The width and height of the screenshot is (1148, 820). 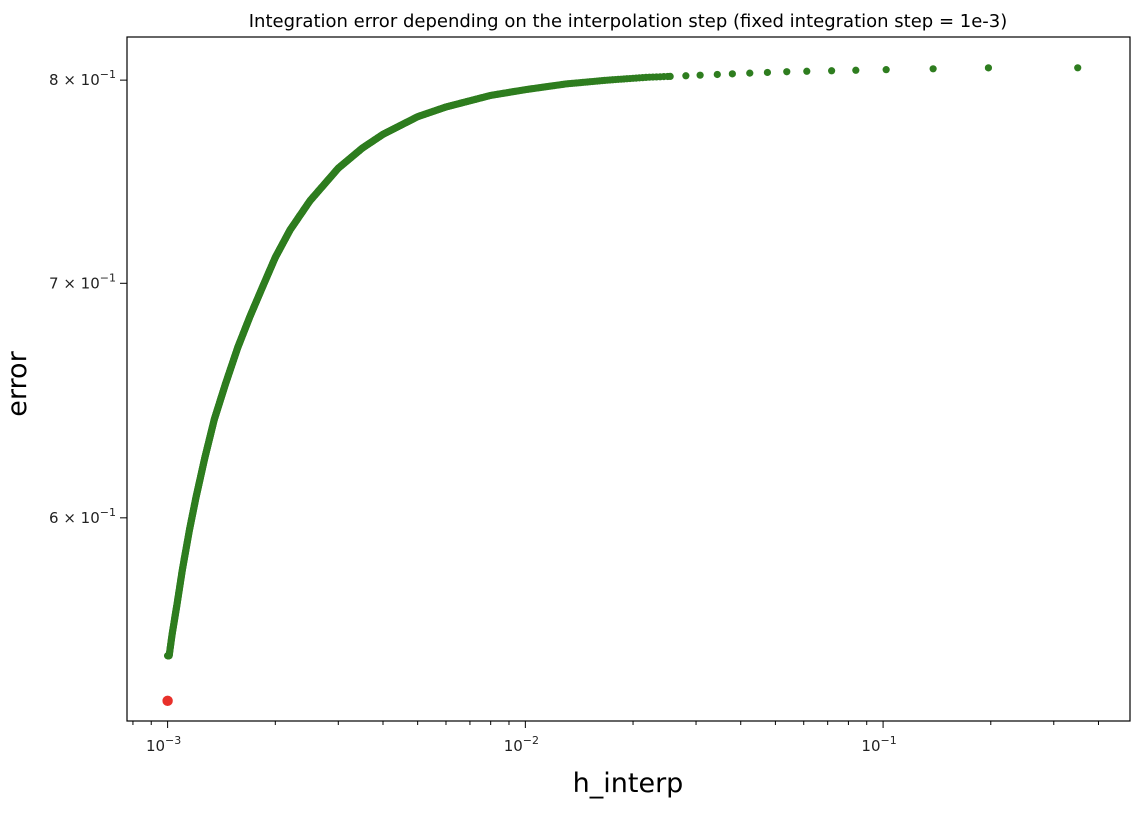 What do you see at coordinates (167, 701) in the screenshot?
I see `min-error-point` at bounding box center [167, 701].